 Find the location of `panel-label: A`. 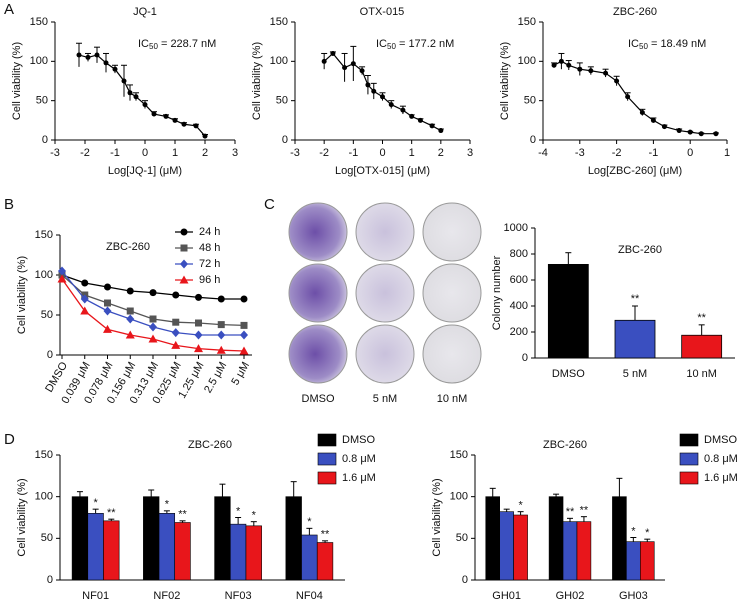

panel-label: A is located at coordinates (9, 9).